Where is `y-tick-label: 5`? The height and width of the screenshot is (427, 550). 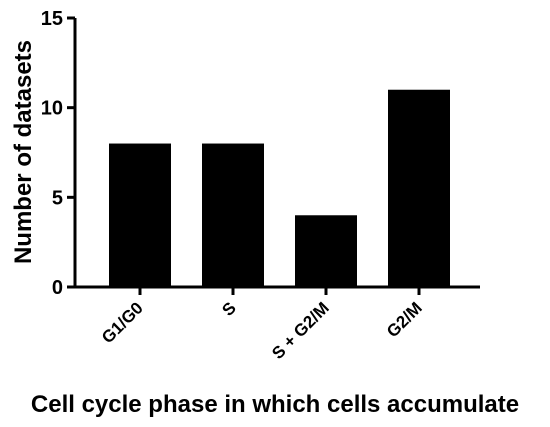 y-tick-label: 5 is located at coordinates (57, 198).